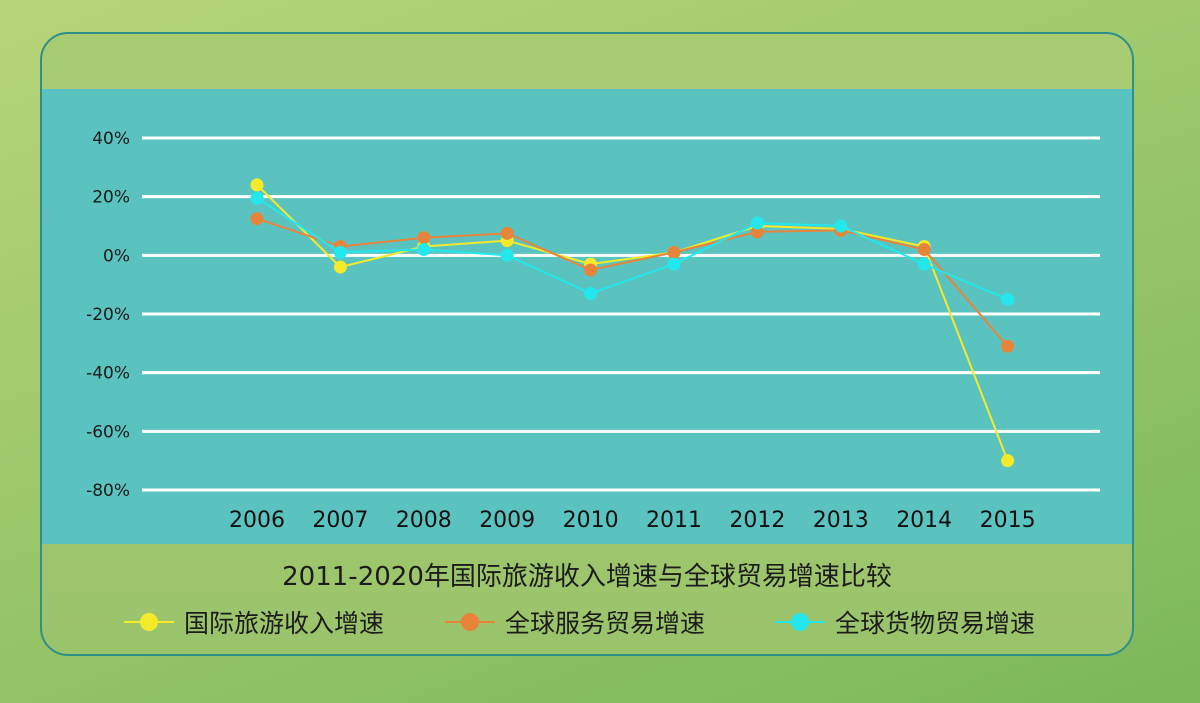 The height and width of the screenshot is (703, 1200). Describe the element at coordinates (1008, 520) in the screenshot. I see `x-tick-label: 2015` at that location.